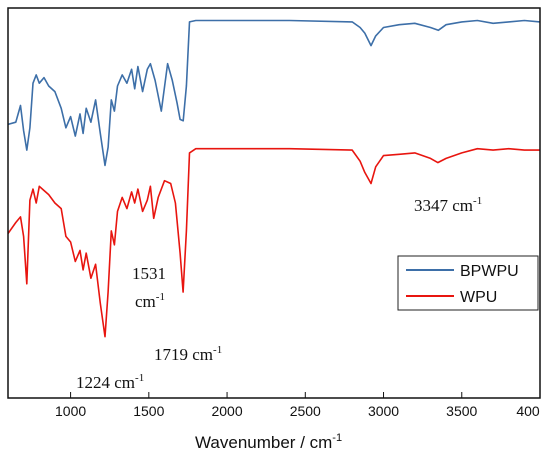  Describe the element at coordinates (188, 354) in the screenshot. I see `annotation-a1719: 1719 cm-1` at that location.